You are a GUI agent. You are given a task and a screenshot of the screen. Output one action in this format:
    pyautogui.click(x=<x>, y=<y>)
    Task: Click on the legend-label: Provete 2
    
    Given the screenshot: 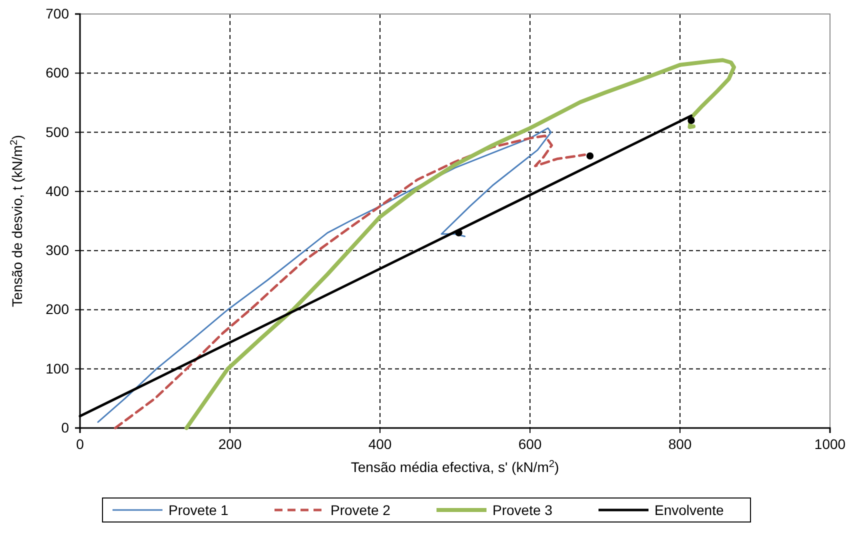 What is the action you would take?
    pyautogui.click(x=360, y=510)
    